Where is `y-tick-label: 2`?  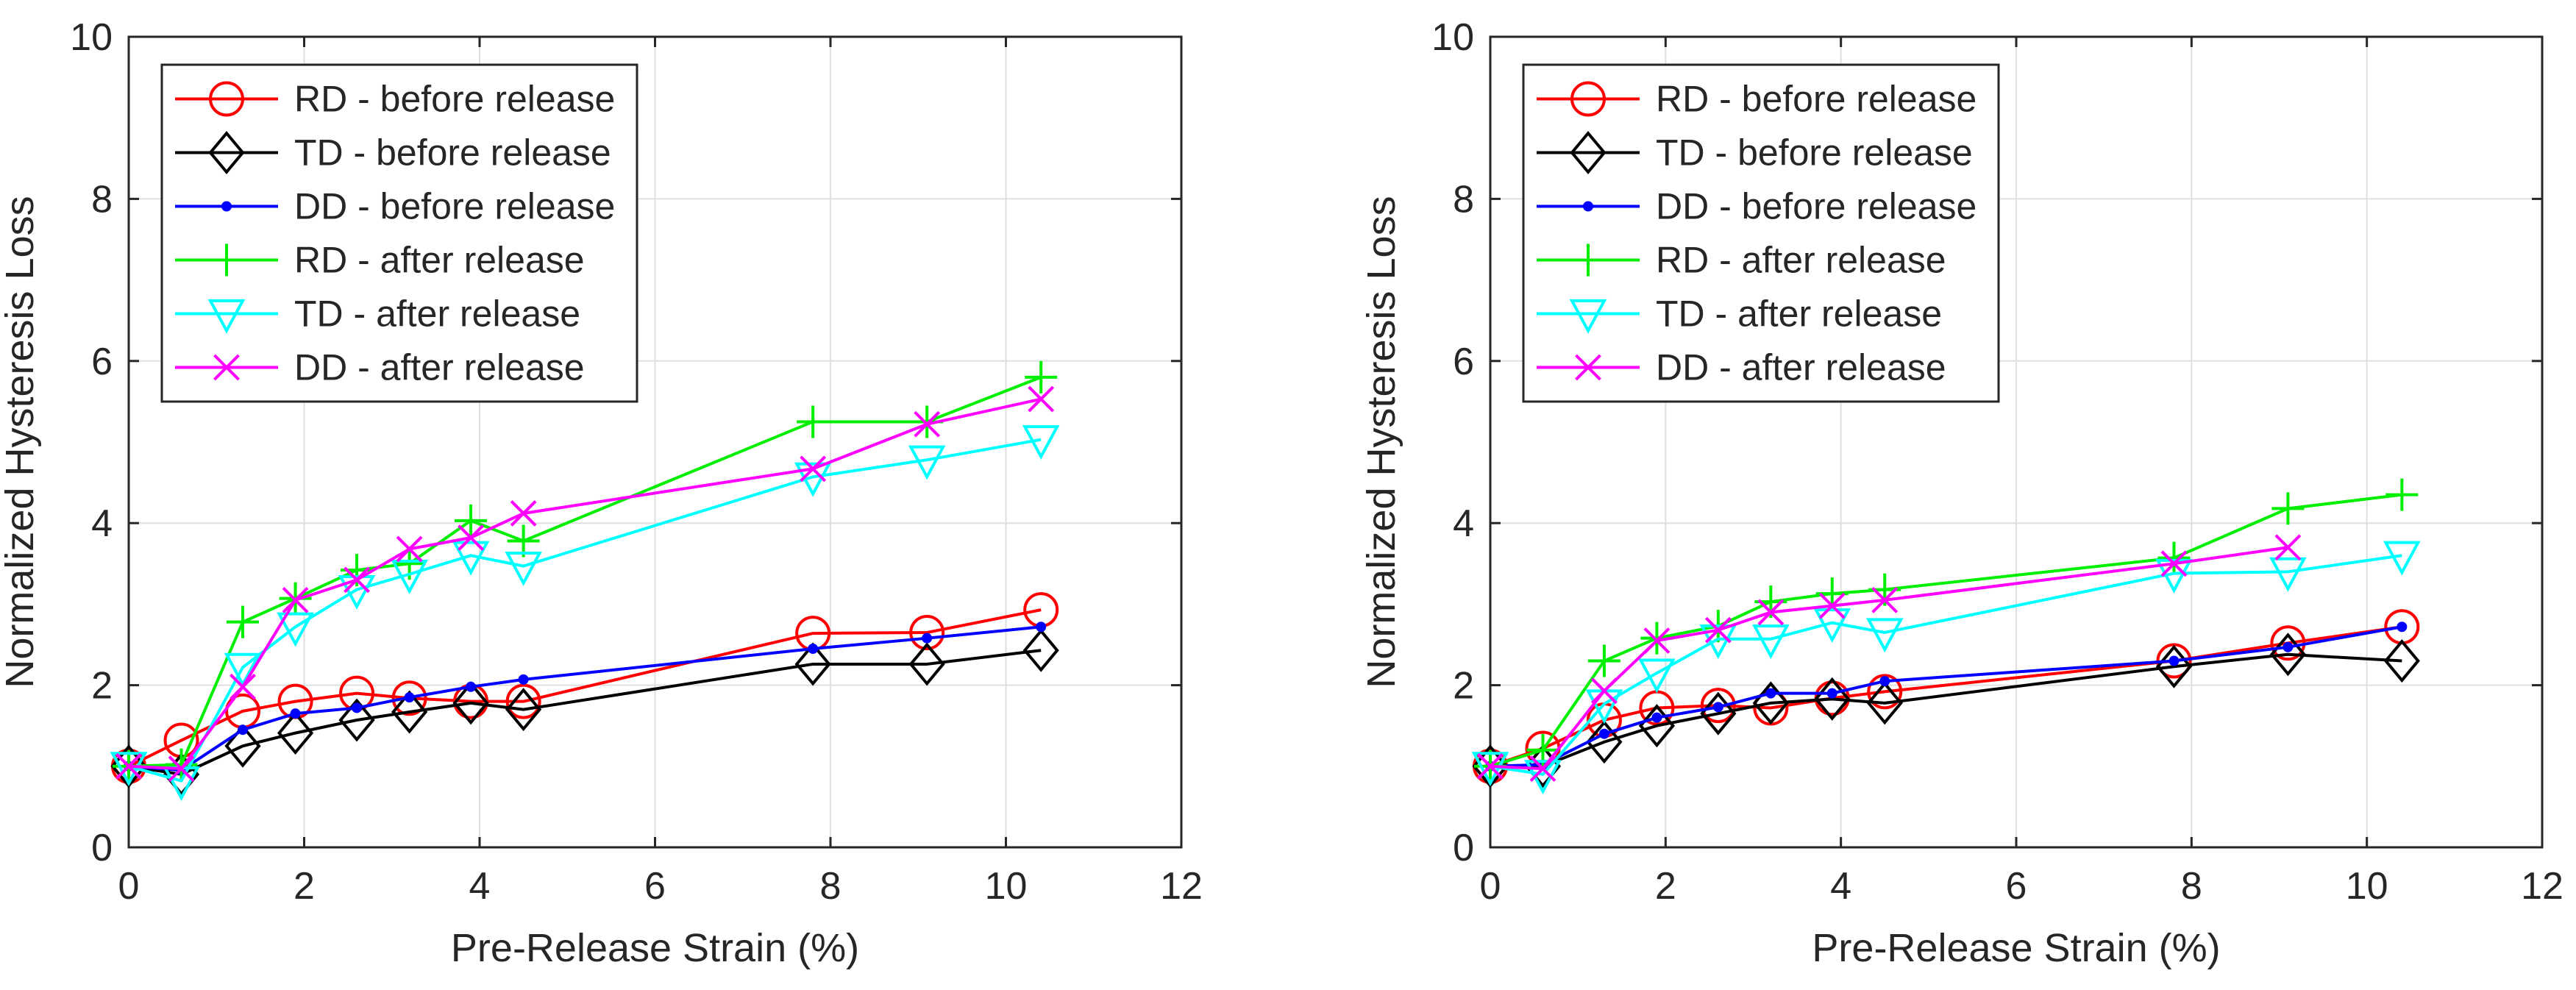
y-tick-label: 2 is located at coordinates (1463, 687).